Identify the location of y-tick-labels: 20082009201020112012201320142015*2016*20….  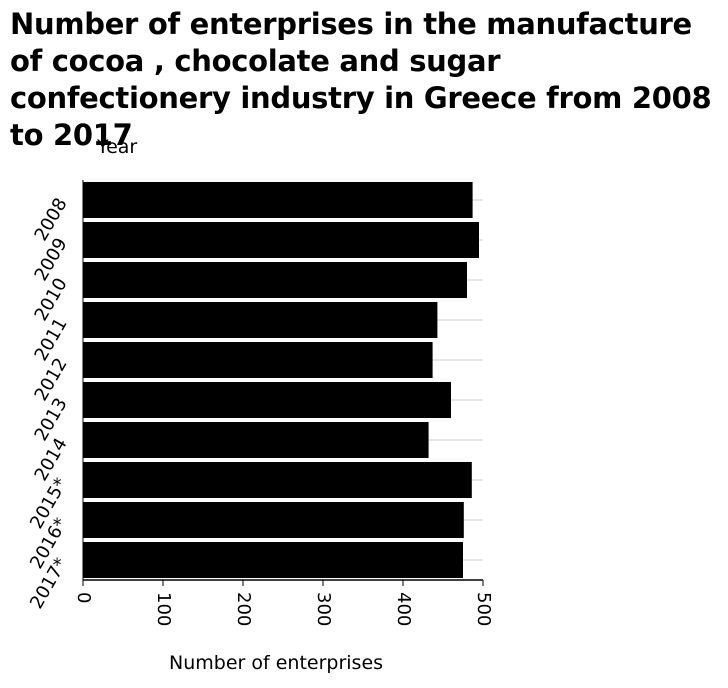
(49, 404).